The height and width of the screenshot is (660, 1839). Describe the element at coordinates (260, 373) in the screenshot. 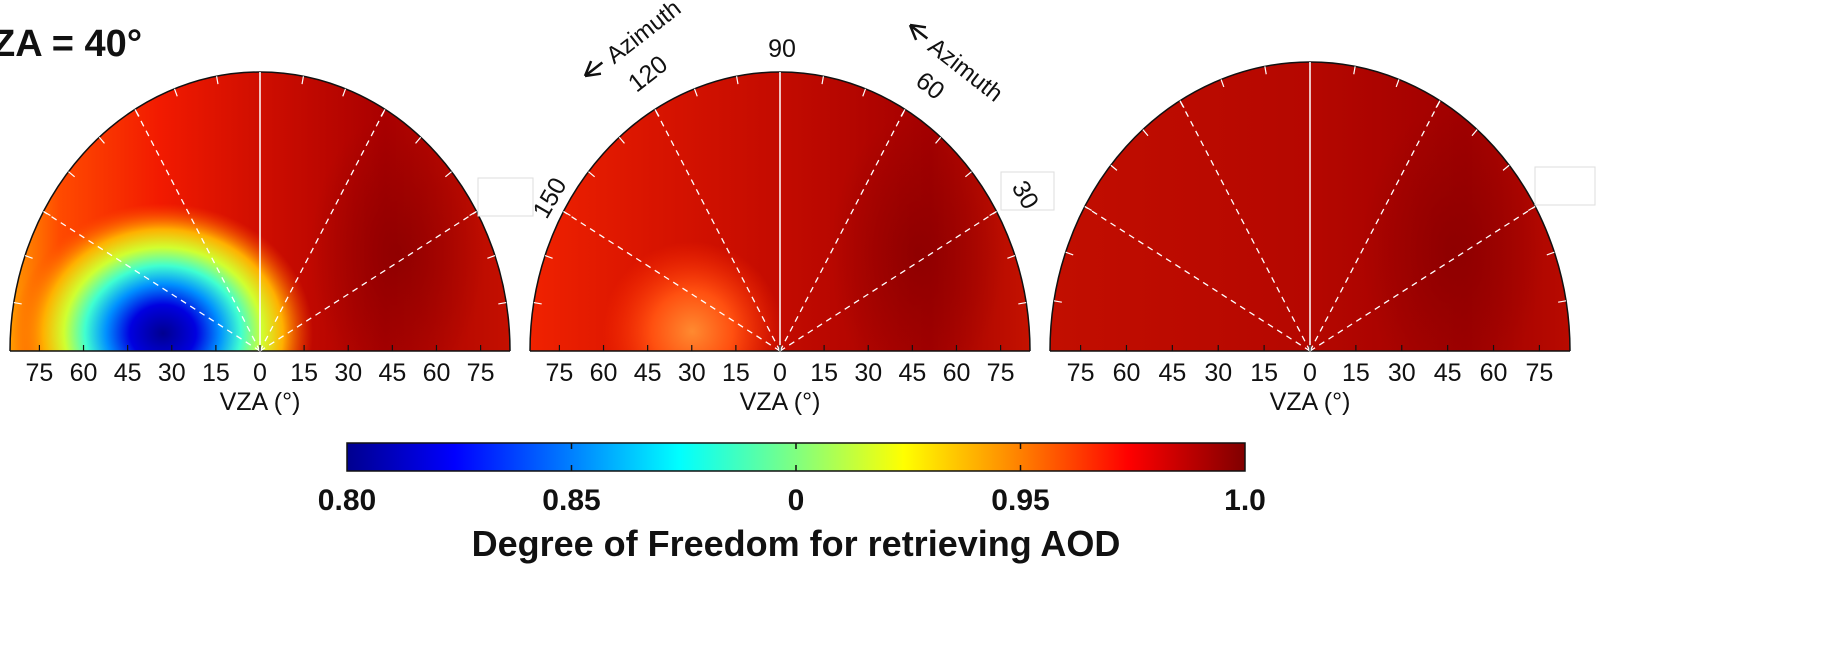

I see `x-tick-label: 0` at that location.